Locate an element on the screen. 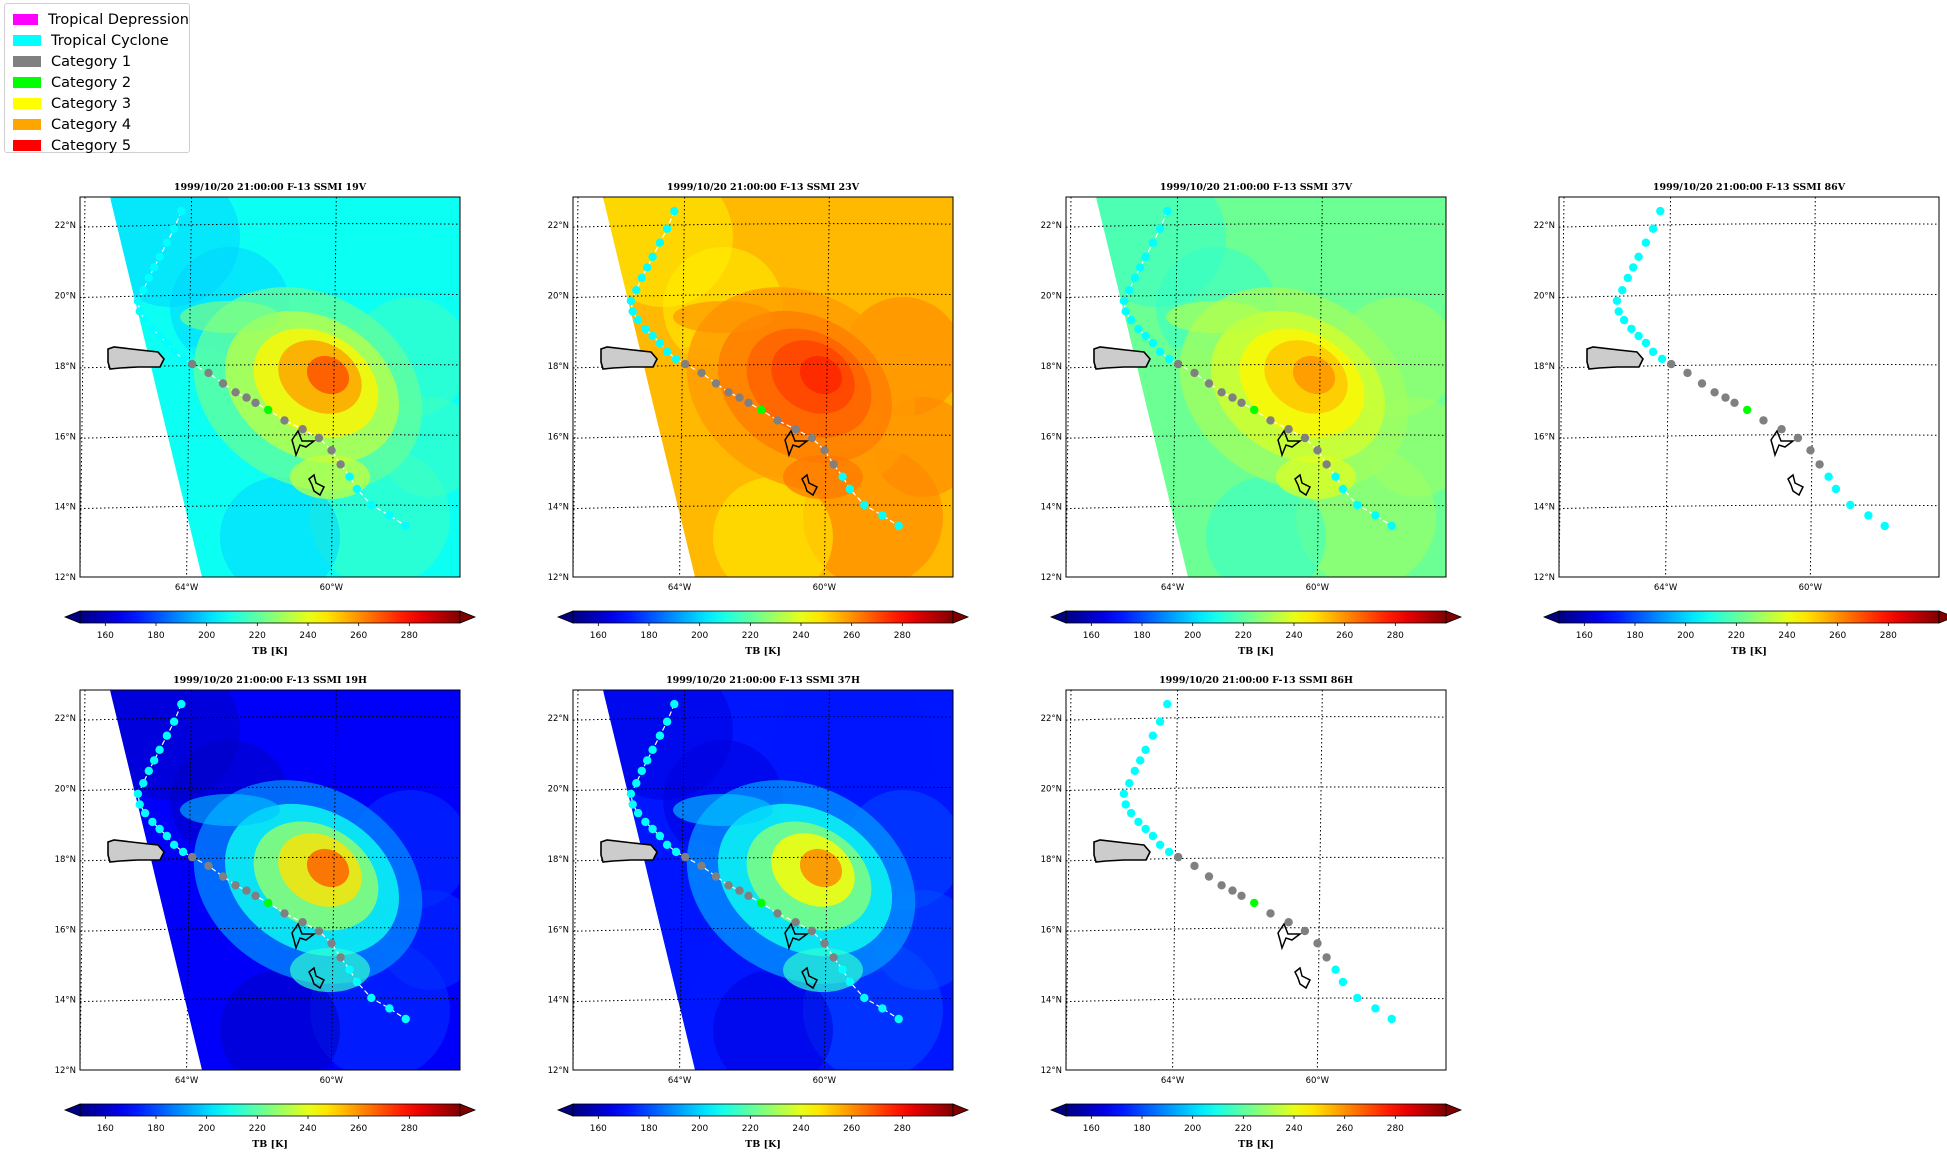 The width and height of the screenshot is (1947, 1162). colorbar-tick-label: 160 is located at coordinates (105, 1129).